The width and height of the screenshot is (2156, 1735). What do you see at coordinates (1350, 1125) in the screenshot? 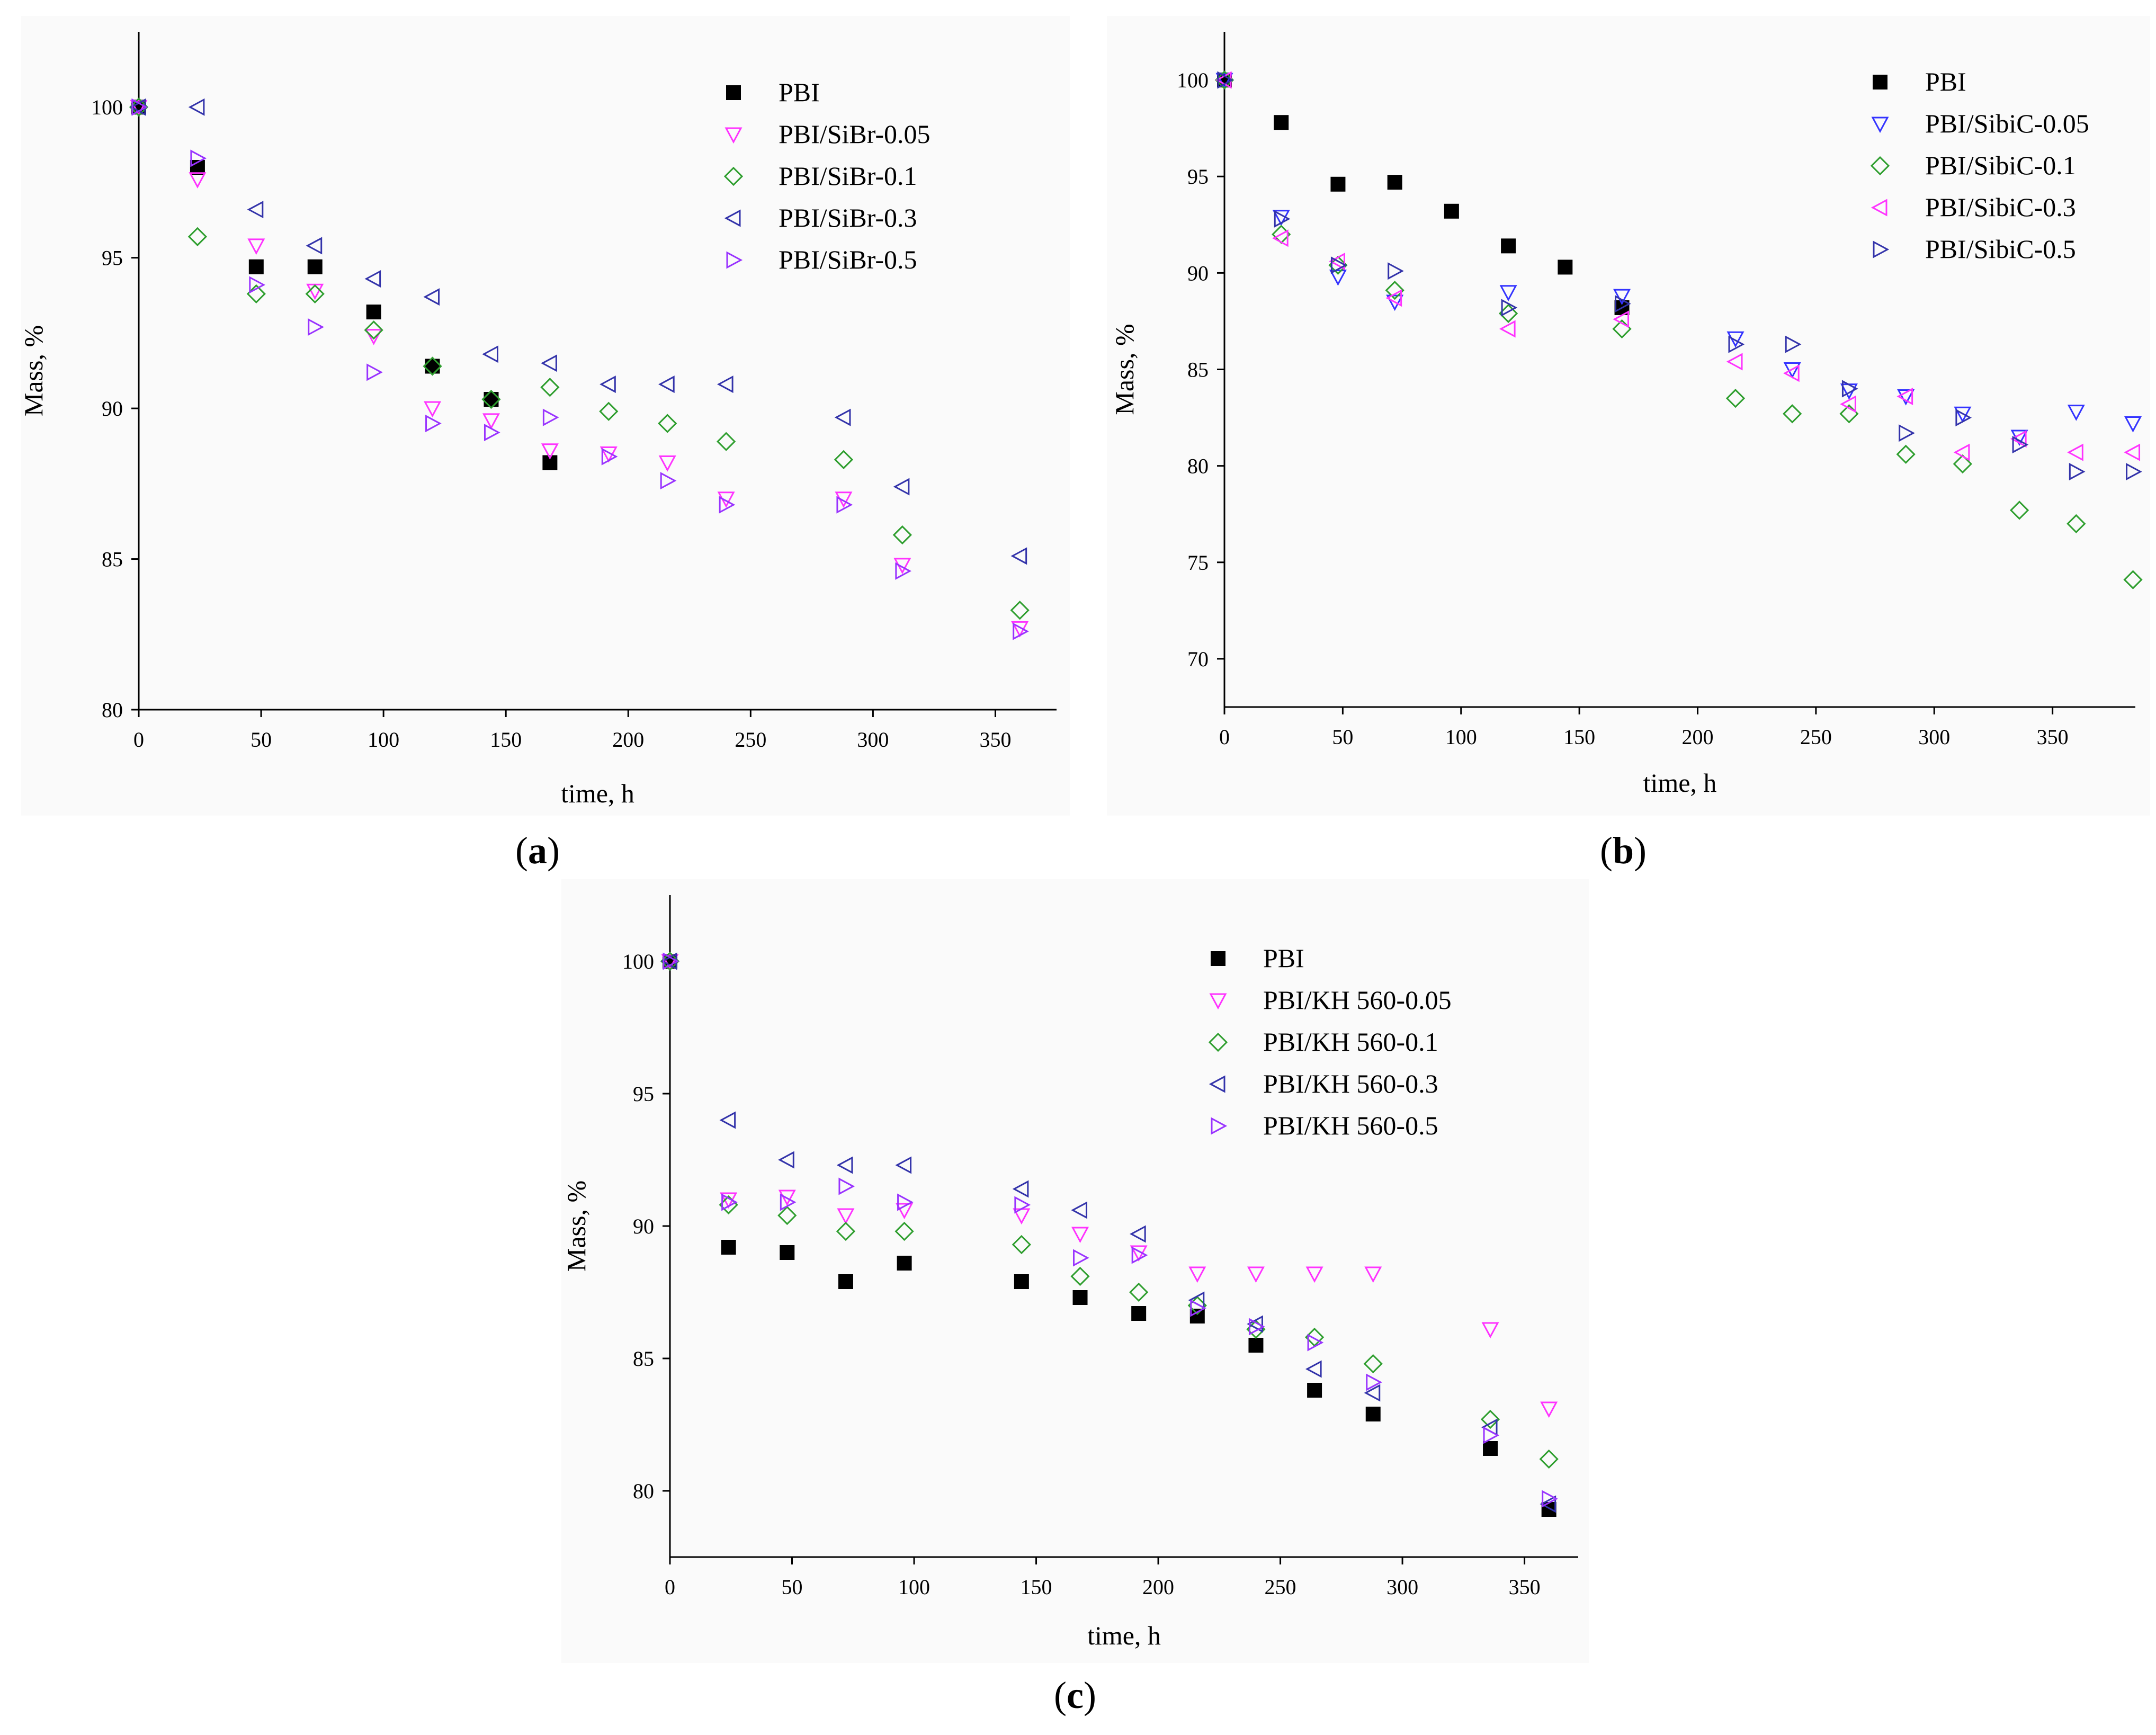
I see `legend-label: PBI/KH 560-0.5` at bounding box center [1350, 1125].